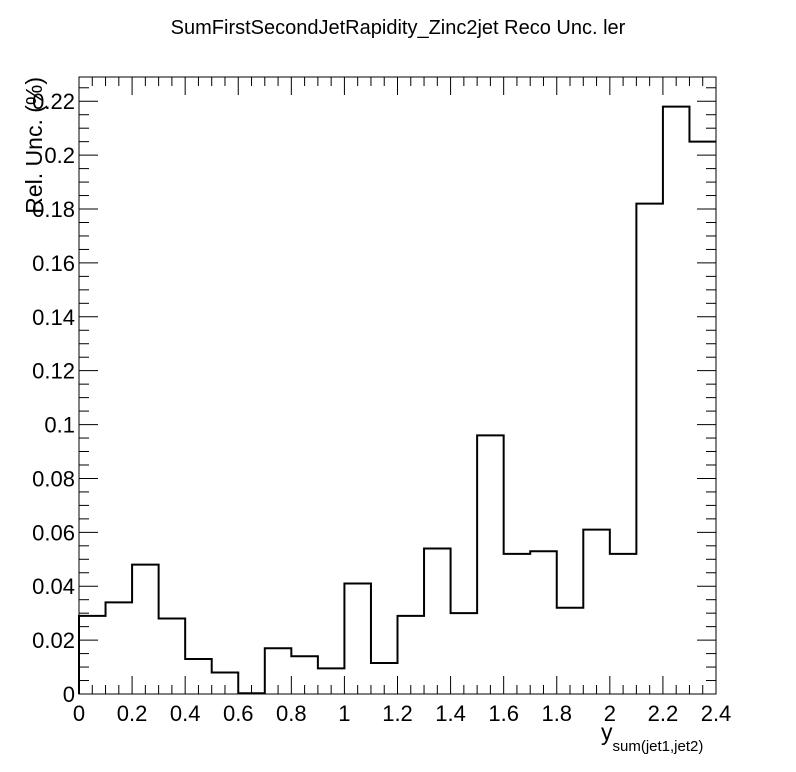 Image resolution: width=796 pixels, height=772 pixels. Describe the element at coordinates (652, 737) in the screenshot. I see `x-axis-title: ysum(jet1,jet2)` at that location.